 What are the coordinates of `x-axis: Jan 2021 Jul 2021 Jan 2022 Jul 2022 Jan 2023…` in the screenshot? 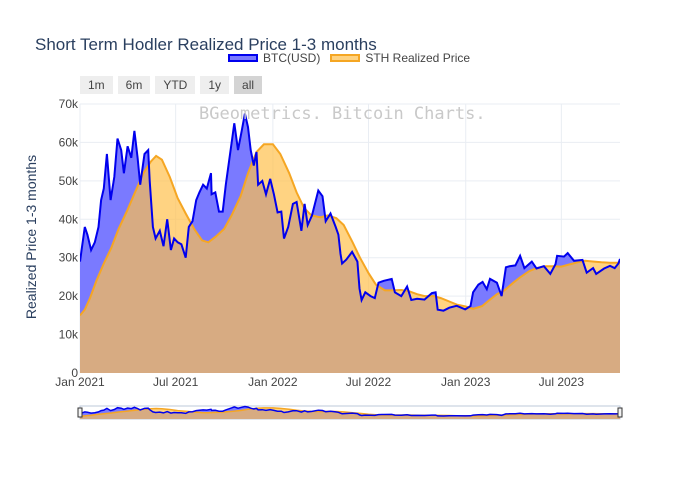 It's located at (319, 382).